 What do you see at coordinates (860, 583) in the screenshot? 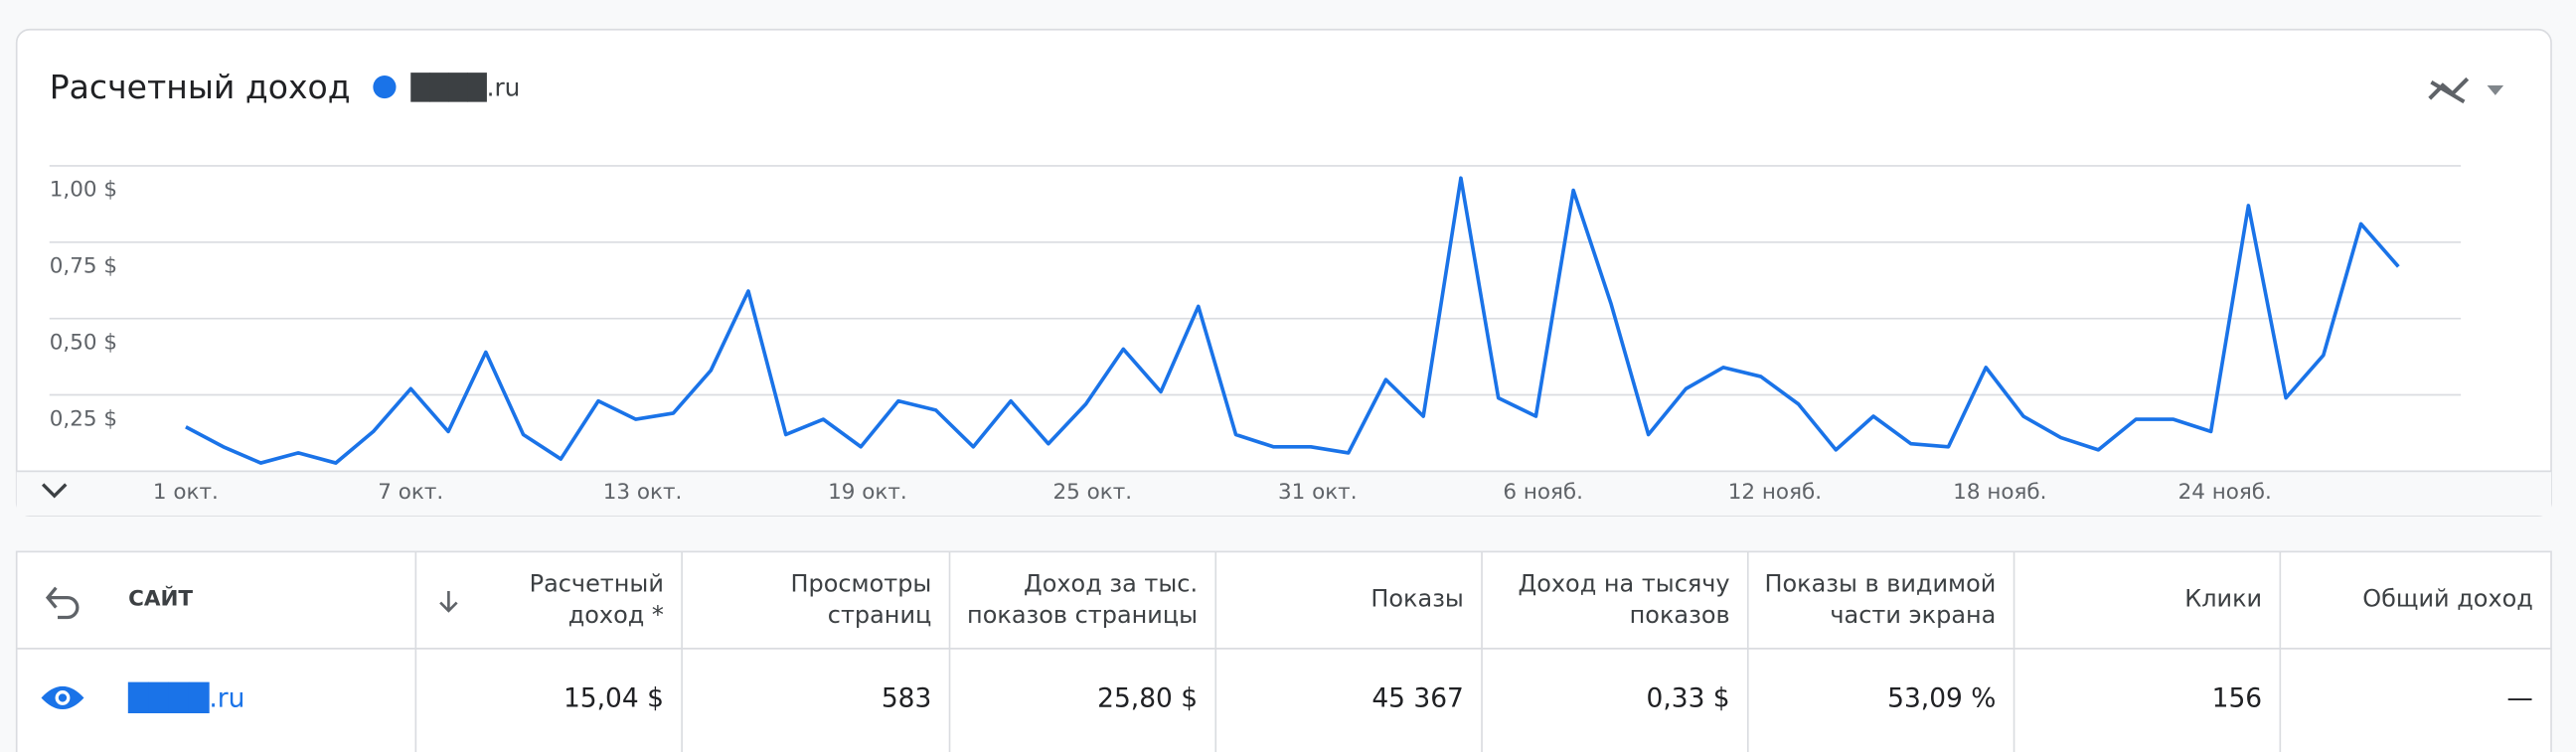
I see `column-header: Просмотры` at bounding box center [860, 583].